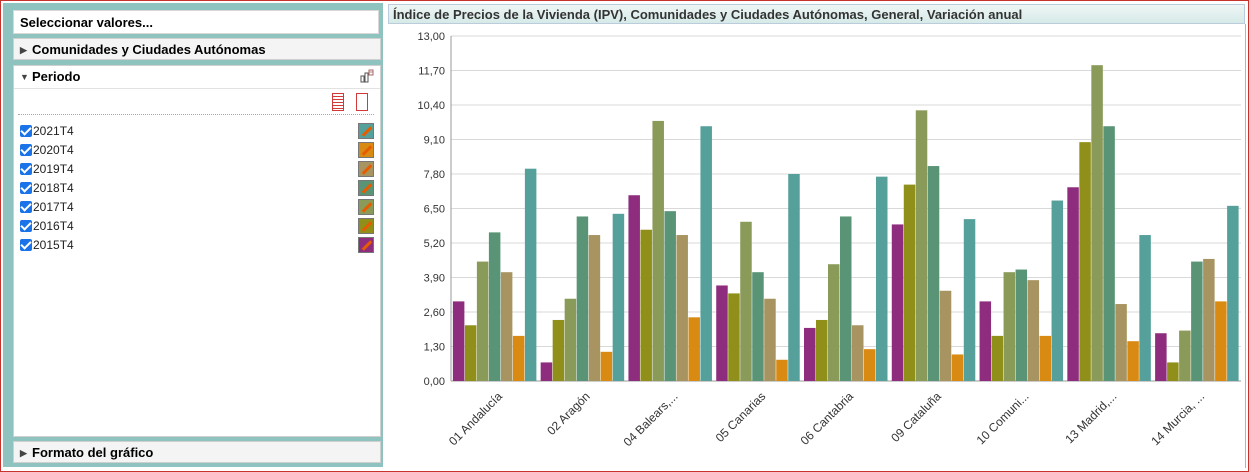  I want to click on period-item: 2016T4, so click(197, 226).